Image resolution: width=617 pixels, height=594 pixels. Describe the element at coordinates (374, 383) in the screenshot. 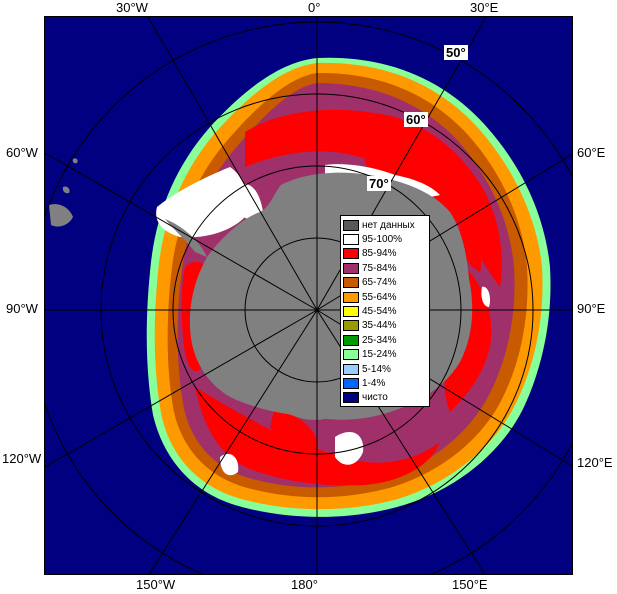

I see `legend-label: 1-4%` at that location.